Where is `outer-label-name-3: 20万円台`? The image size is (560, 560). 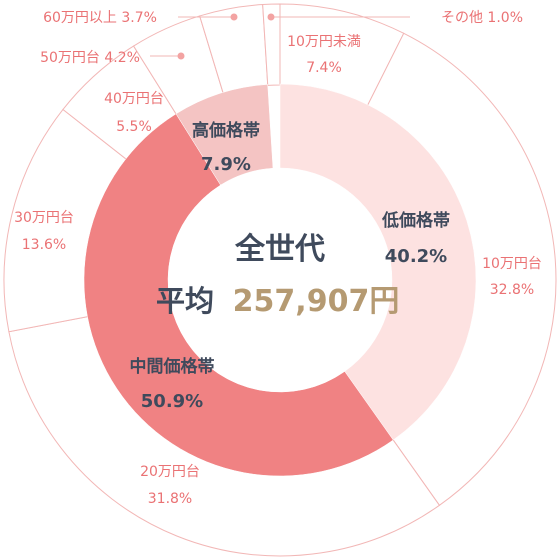 outer-label-name-3: 20万円台 is located at coordinates (170, 472).